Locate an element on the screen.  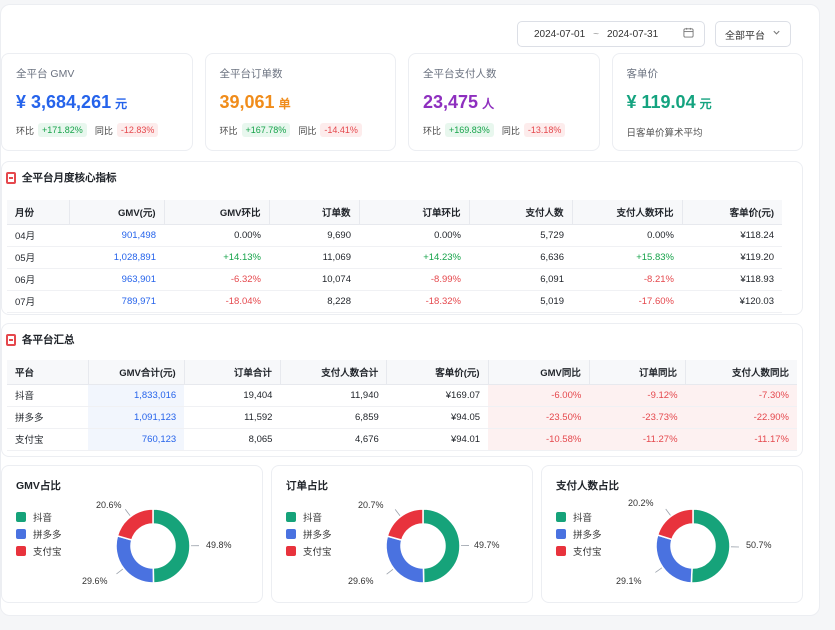
table-cell: 8,228 is located at coordinates (314, 301).